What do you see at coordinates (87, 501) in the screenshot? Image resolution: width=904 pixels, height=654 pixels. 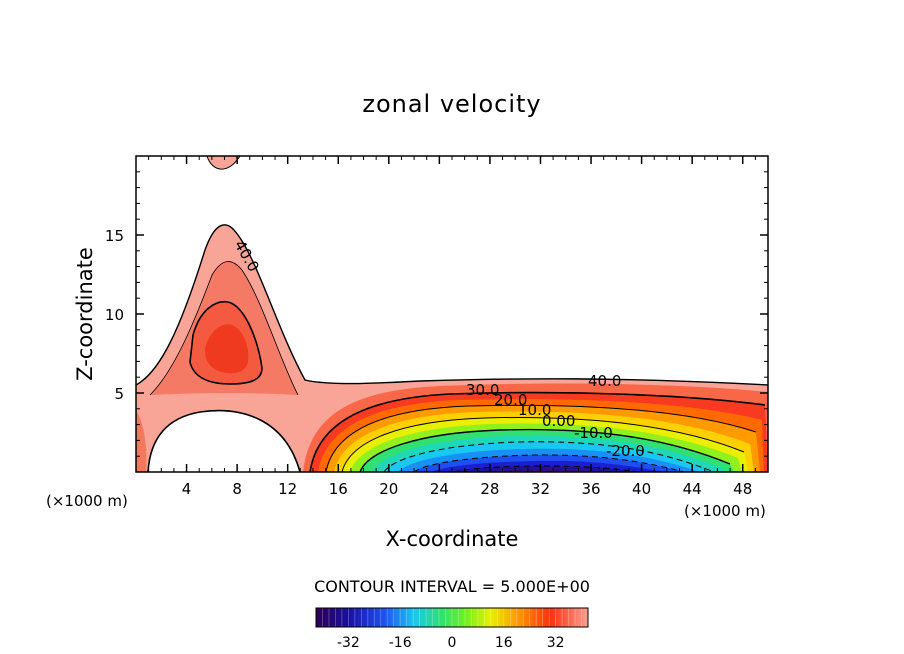 I see `x-unit-left: (×1000 m)` at bounding box center [87, 501].